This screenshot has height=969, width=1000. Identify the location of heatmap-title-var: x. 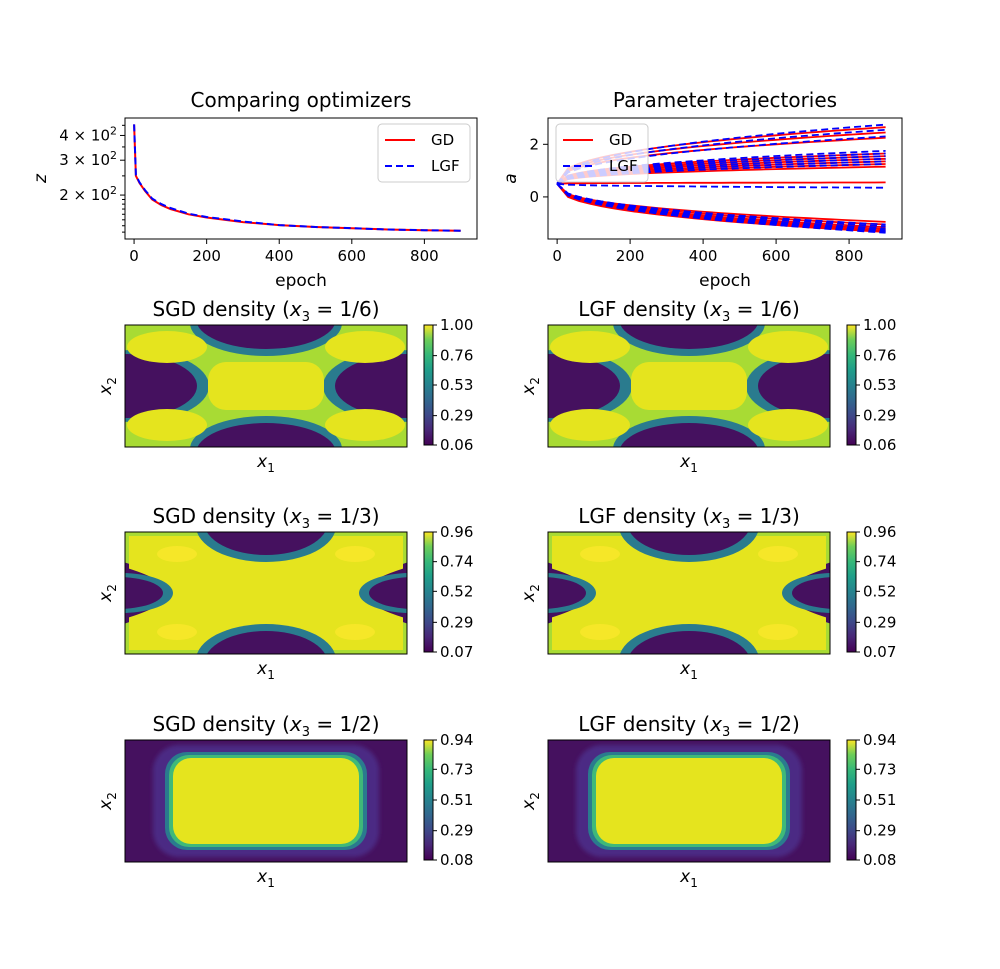
(715, 724).